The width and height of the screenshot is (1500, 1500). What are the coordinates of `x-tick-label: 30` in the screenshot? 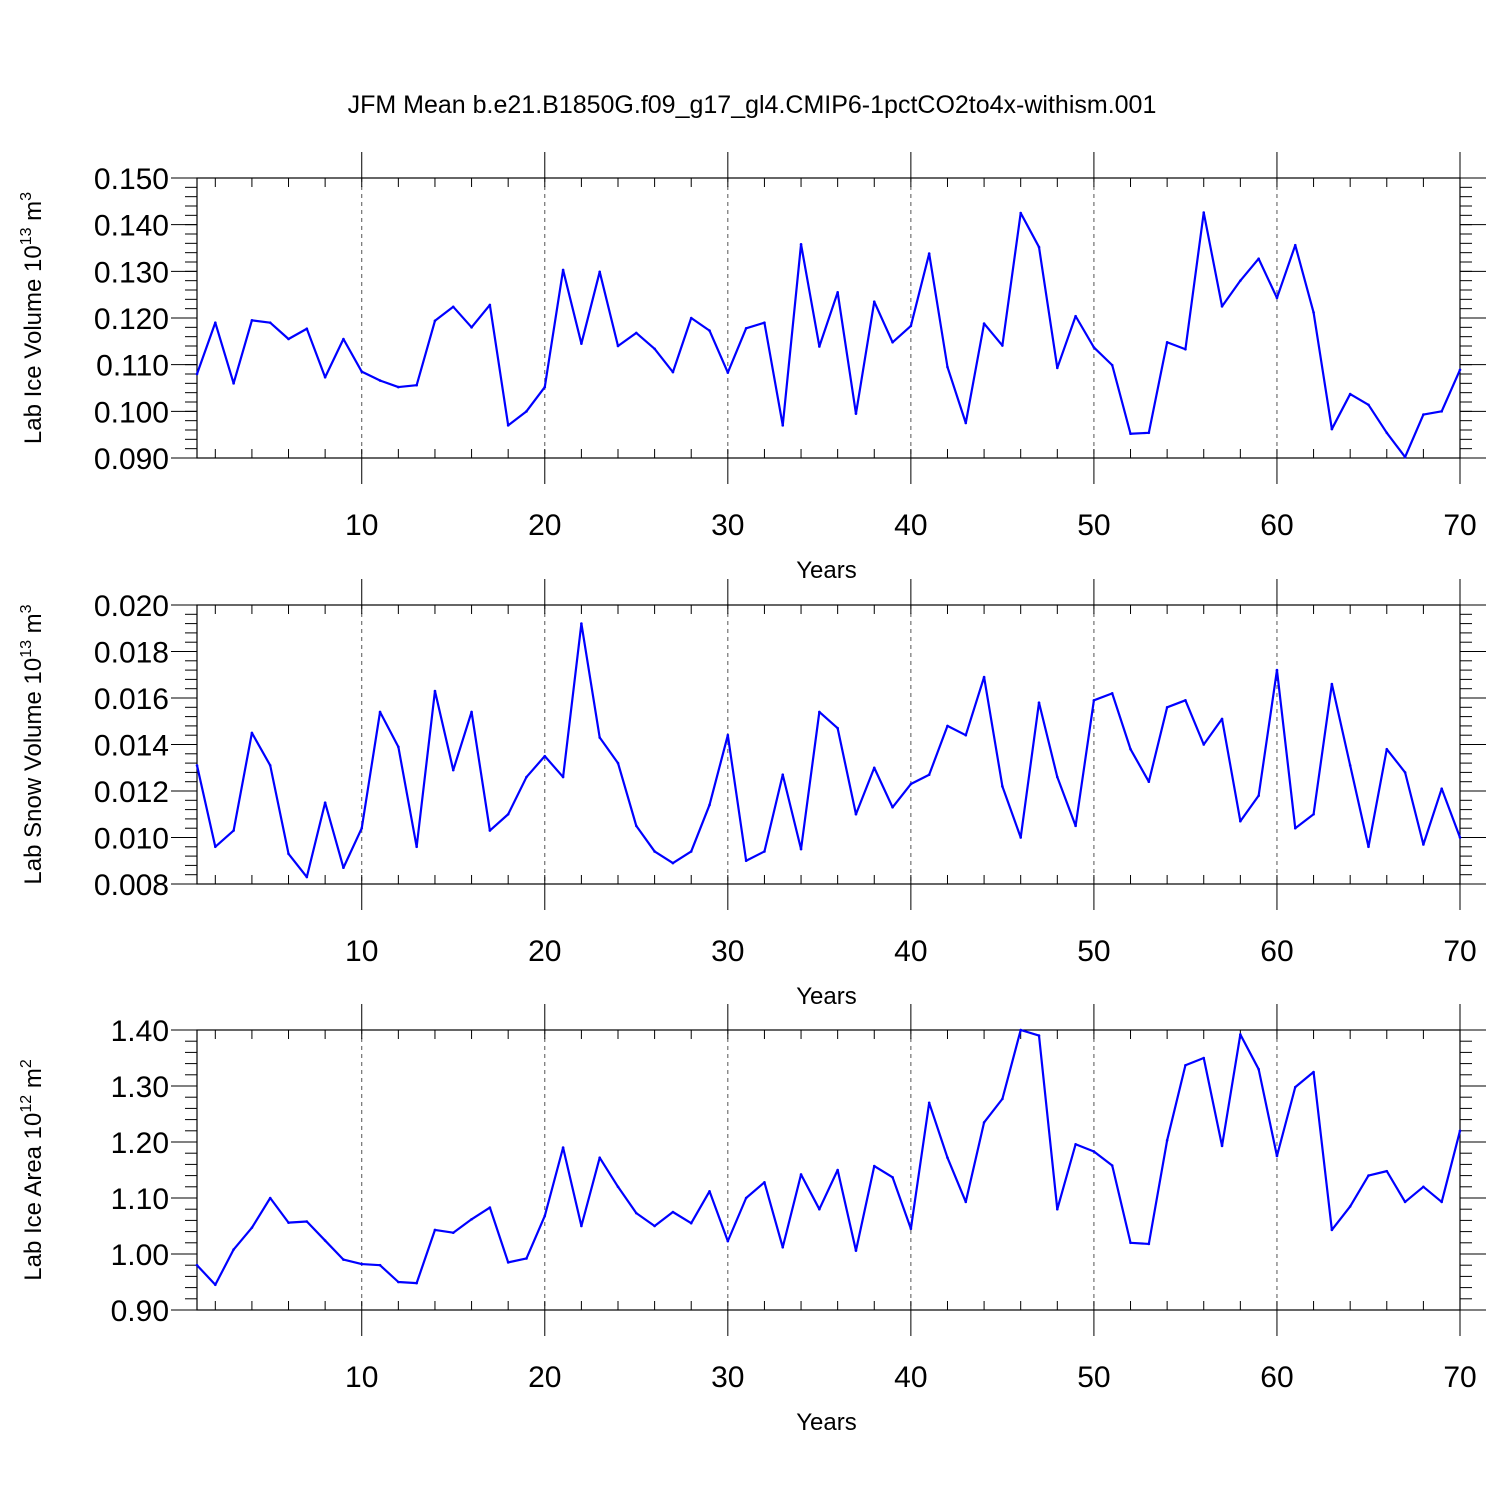 It's located at (727, 951).